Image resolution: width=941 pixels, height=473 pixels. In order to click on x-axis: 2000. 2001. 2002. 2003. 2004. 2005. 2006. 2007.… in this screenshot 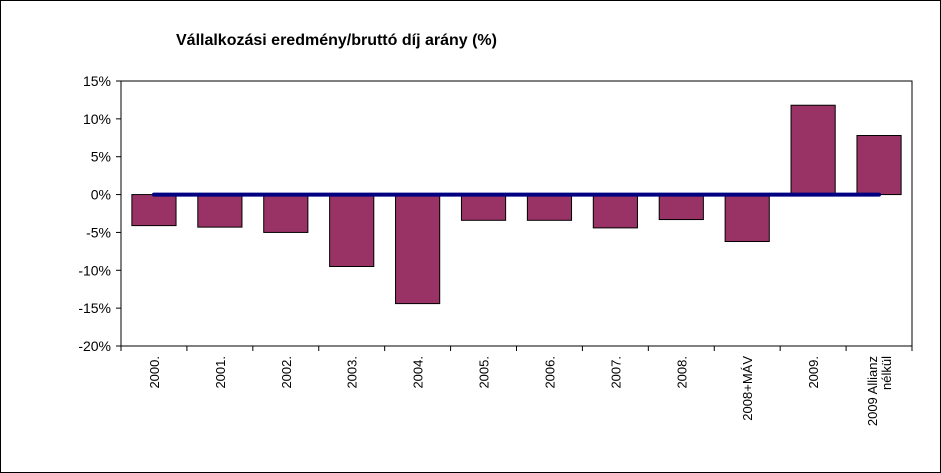, I will do `click(516, 386)`.